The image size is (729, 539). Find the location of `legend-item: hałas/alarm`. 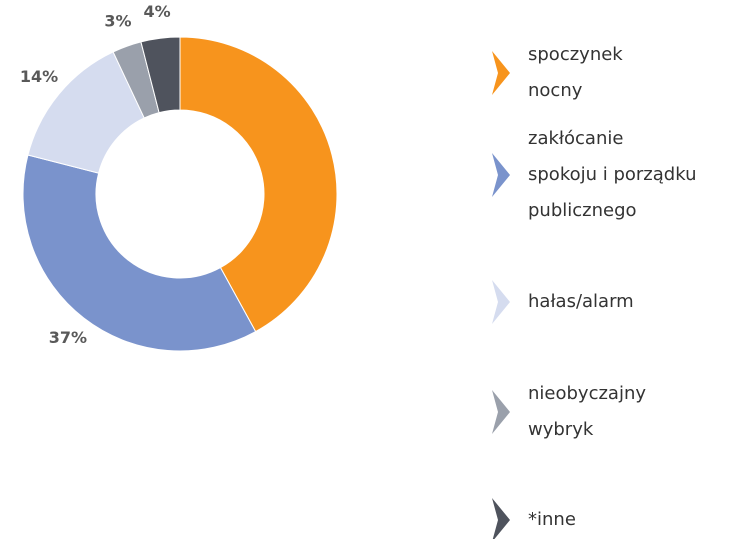

legend-item: hałas/alarm is located at coordinates (562, 302).